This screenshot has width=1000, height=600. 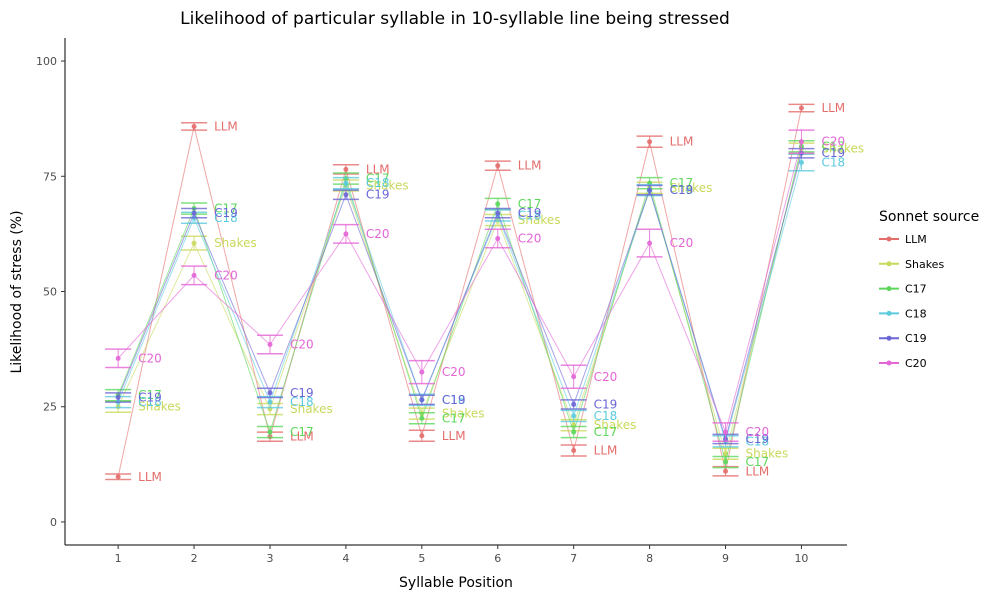 What do you see at coordinates (461, 555) in the screenshot?
I see `x-axis-ticks: 1 2 3 4 5 6 7 8 9 10` at bounding box center [461, 555].